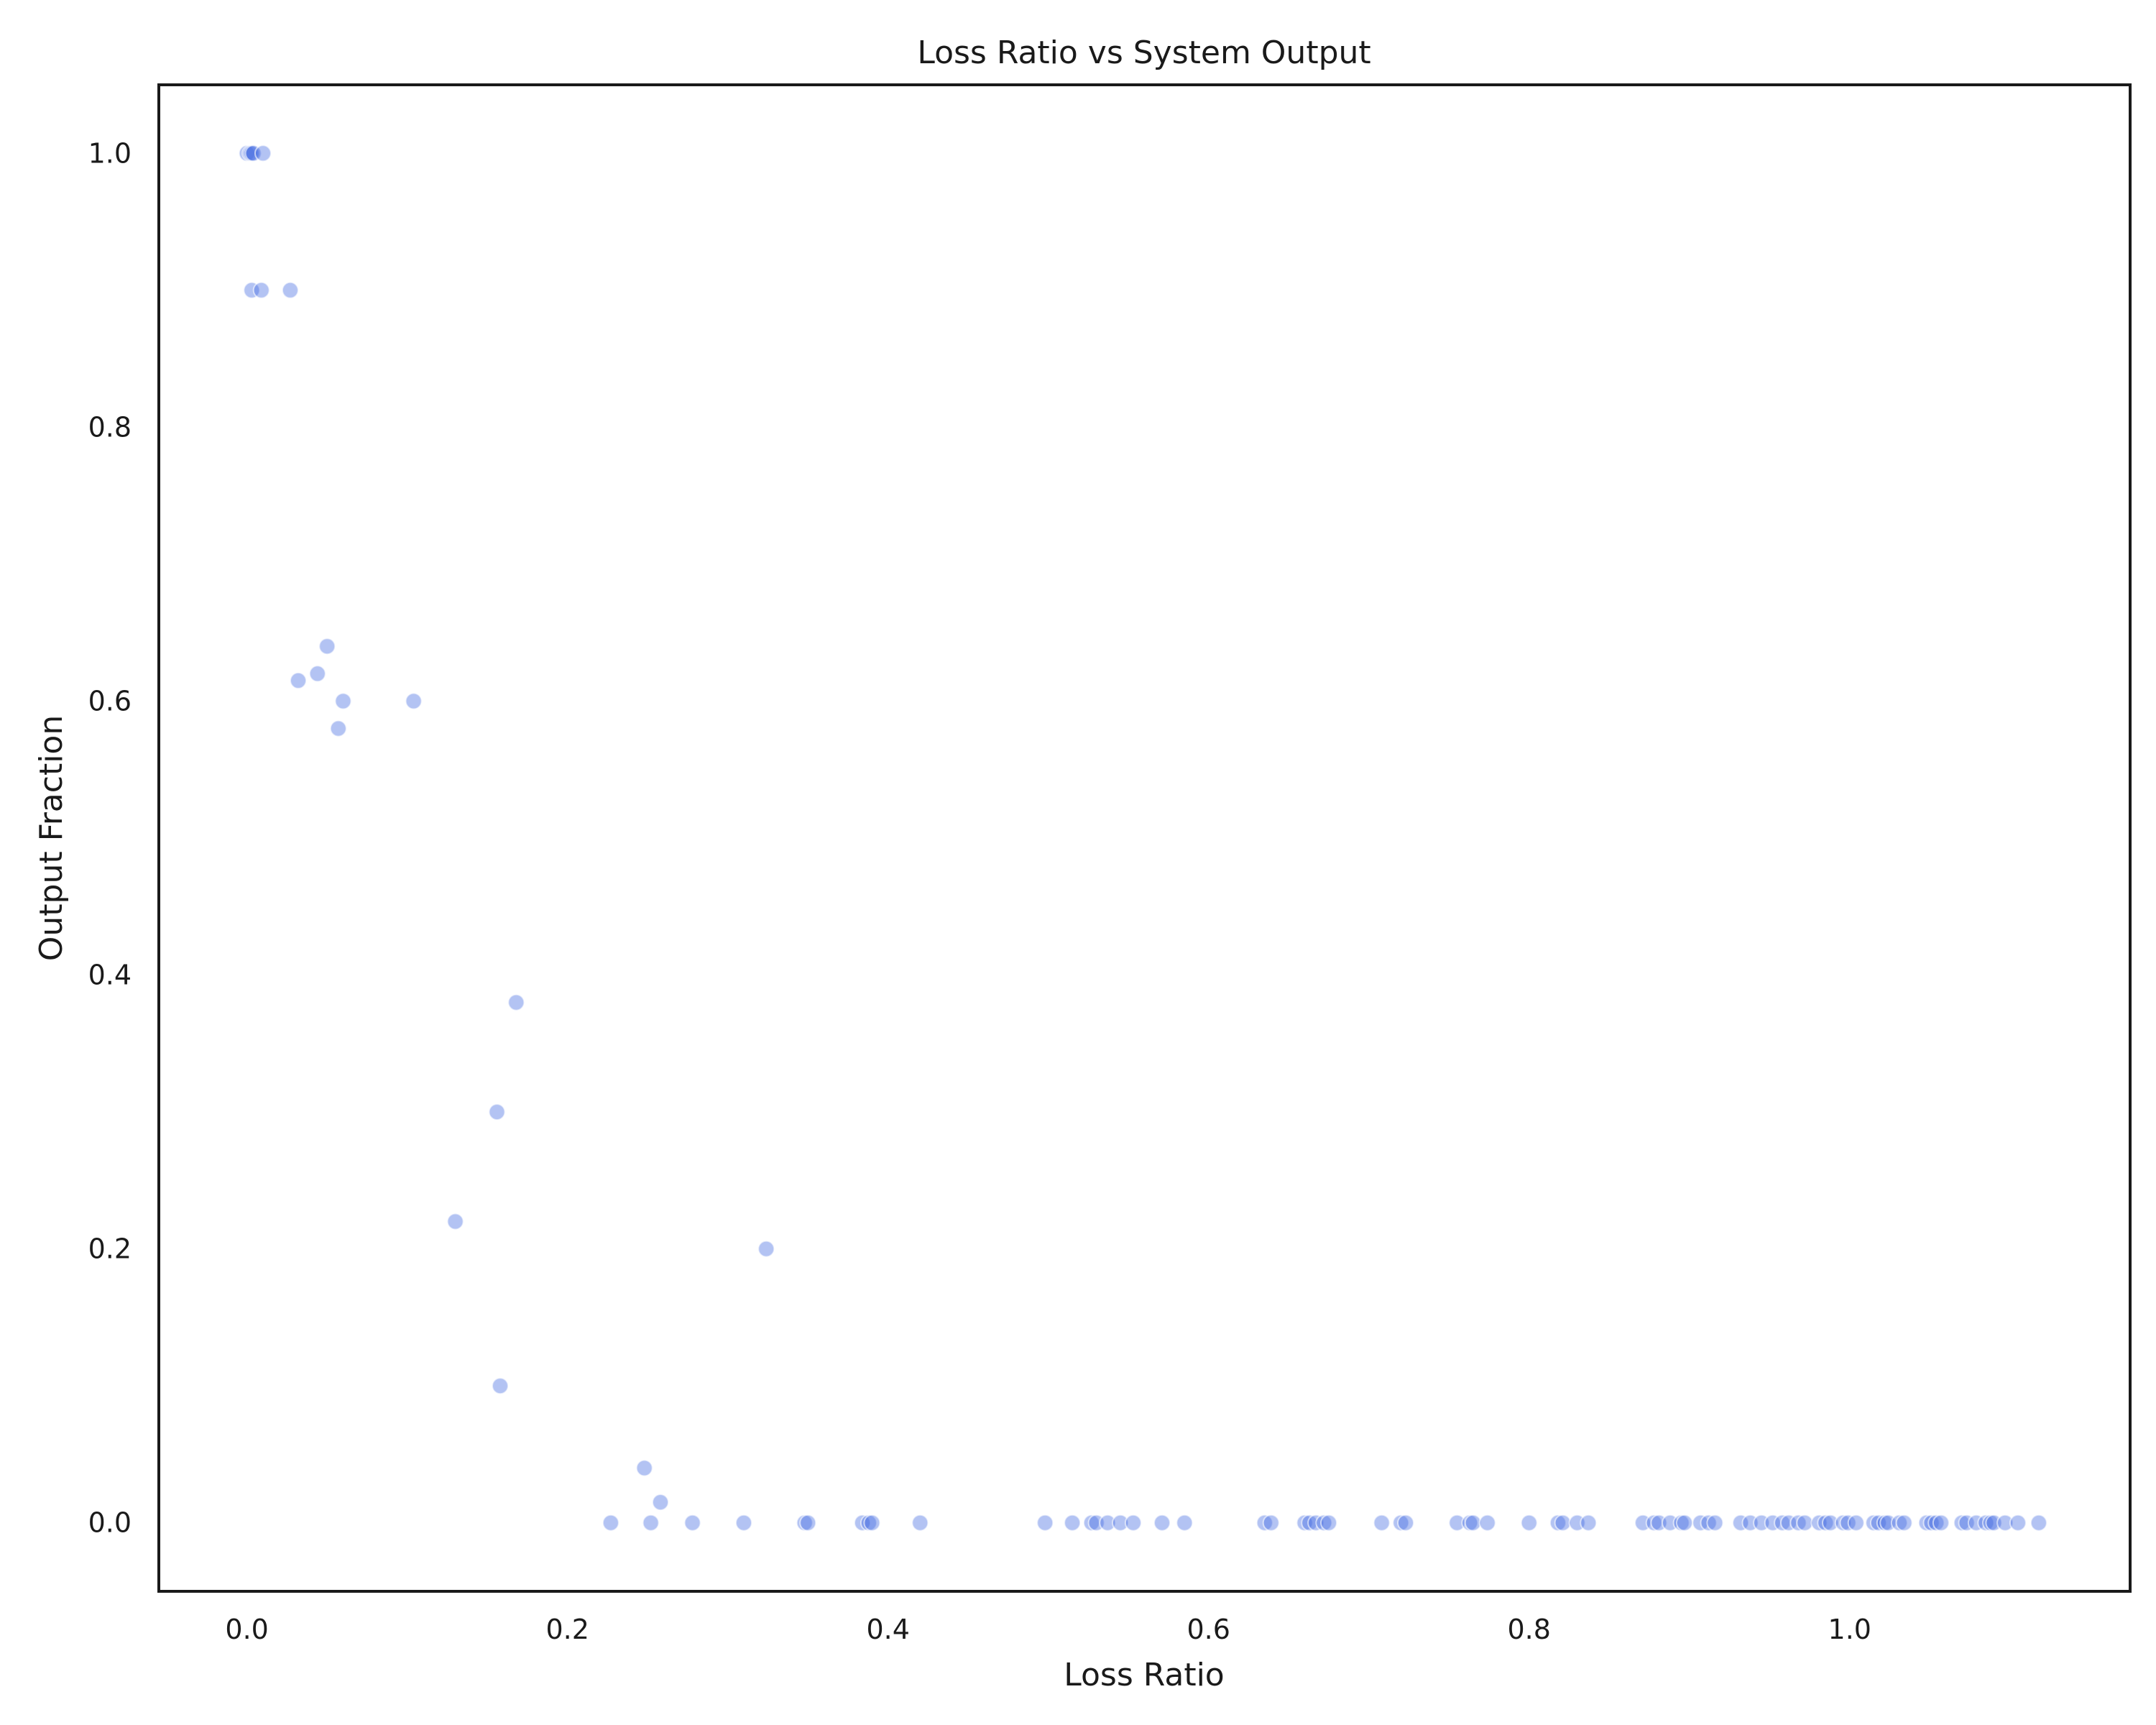 The image size is (2156, 1725). What do you see at coordinates (1850, 1629) in the screenshot?
I see `x-tick-label: 1.0` at bounding box center [1850, 1629].